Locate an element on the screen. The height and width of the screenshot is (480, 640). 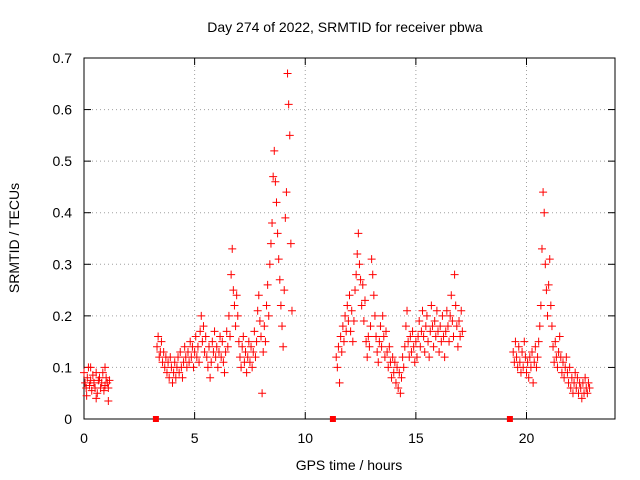
y-tick-label: 0.5 is located at coordinates (63, 161).